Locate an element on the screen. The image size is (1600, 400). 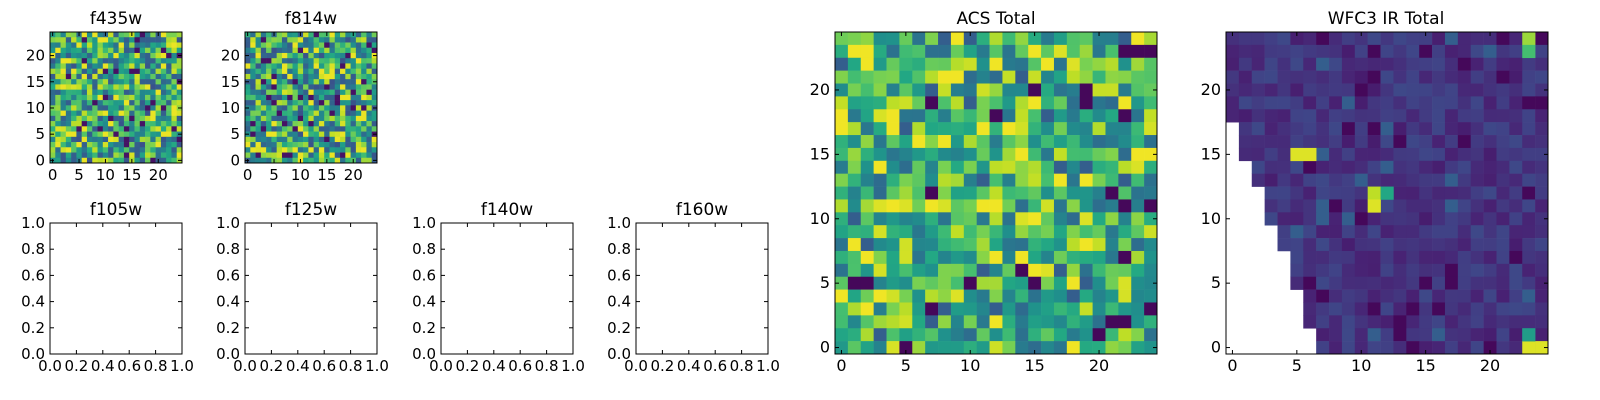
title-f814w: f814w is located at coordinates (311, 19).